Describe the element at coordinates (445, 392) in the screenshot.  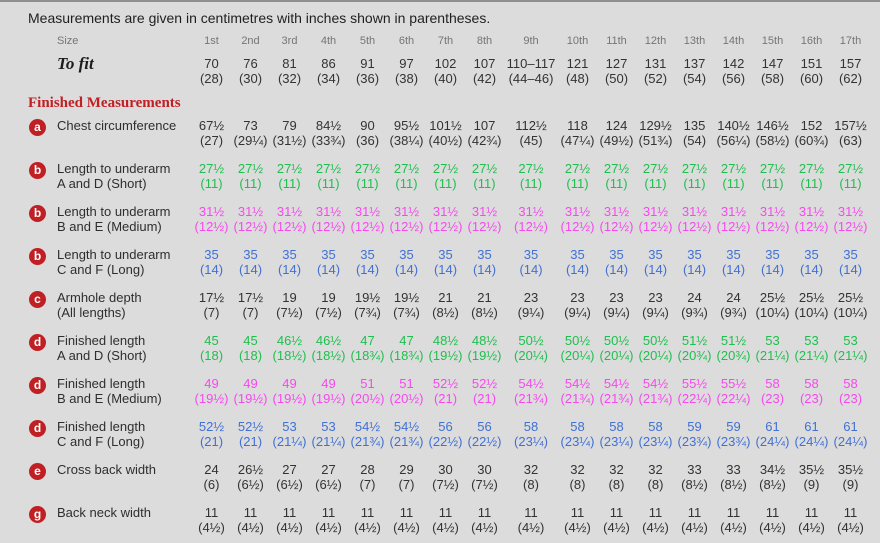
I see `value-cell: 52½ (21)` at that location.